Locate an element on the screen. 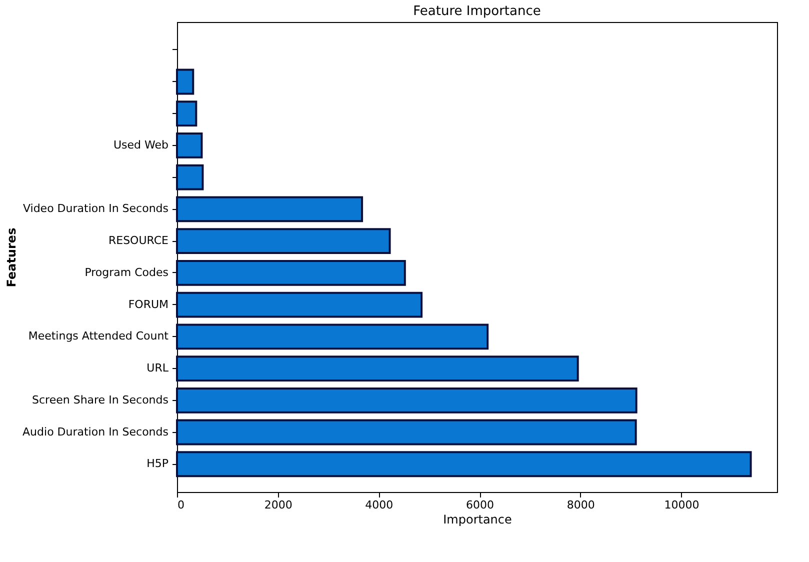 This screenshot has height=562, width=809. y-tick-label: H5P is located at coordinates (157, 463).